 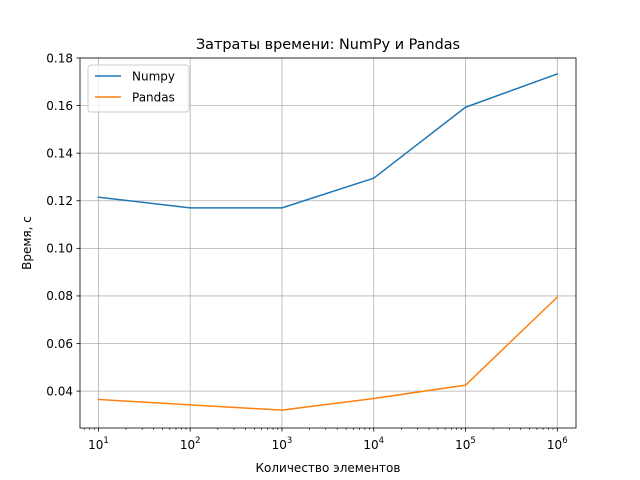 I want to click on x-tick-label: 10², so click(x=190, y=444).